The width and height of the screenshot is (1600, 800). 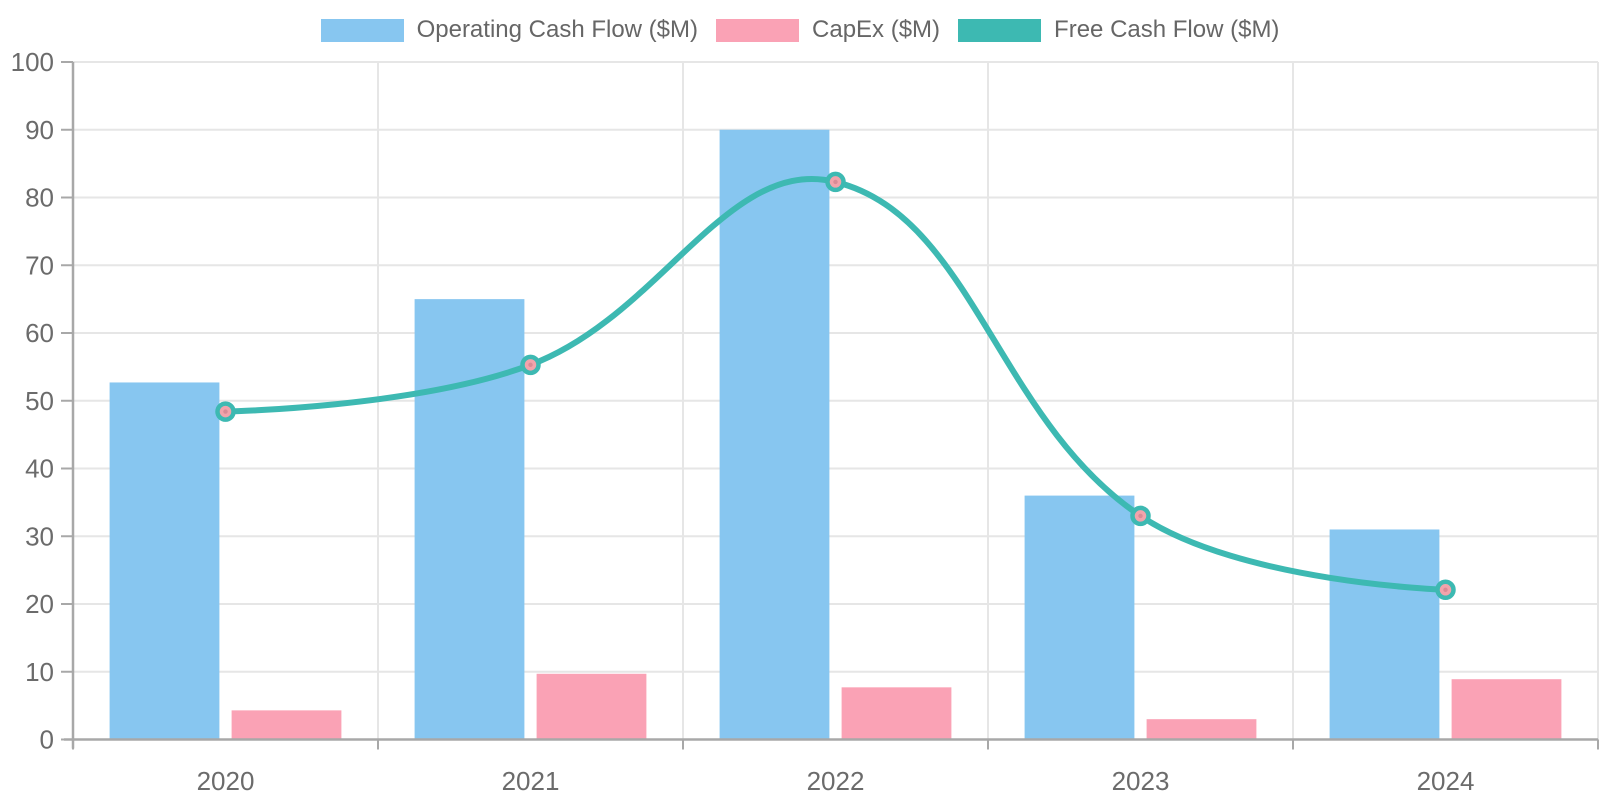 I want to click on legend-swatch-capex-icon, so click(x=758, y=30).